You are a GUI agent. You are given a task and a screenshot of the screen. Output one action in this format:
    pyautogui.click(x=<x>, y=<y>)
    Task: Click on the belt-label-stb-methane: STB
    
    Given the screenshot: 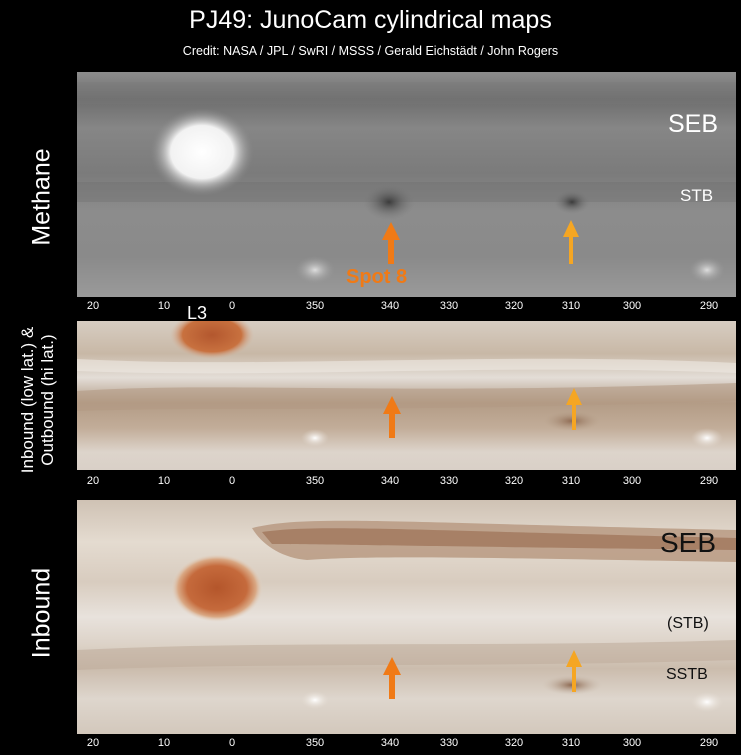 What is the action you would take?
    pyautogui.click(x=697, y=195)
    